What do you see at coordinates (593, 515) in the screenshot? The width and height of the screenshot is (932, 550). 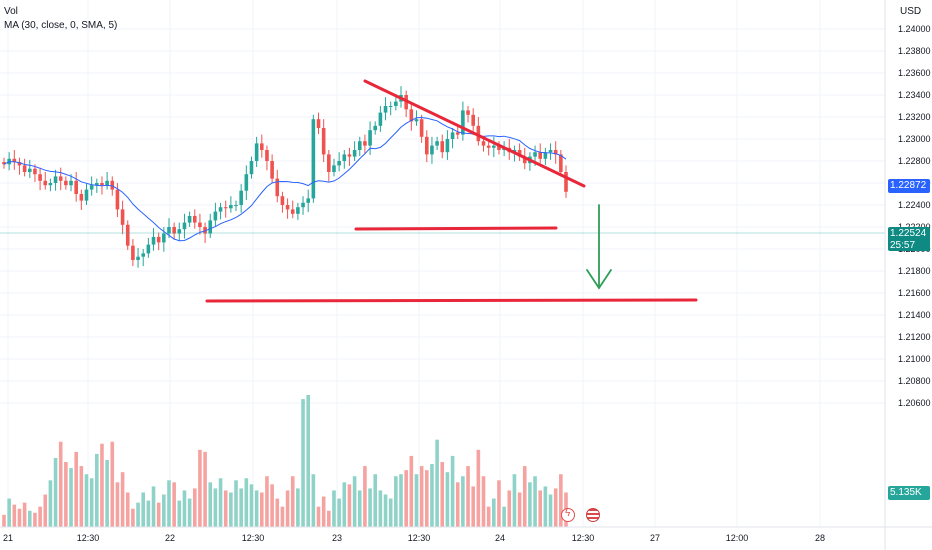 I see `us-flag-event-icon` at bounding box center [593, 515].